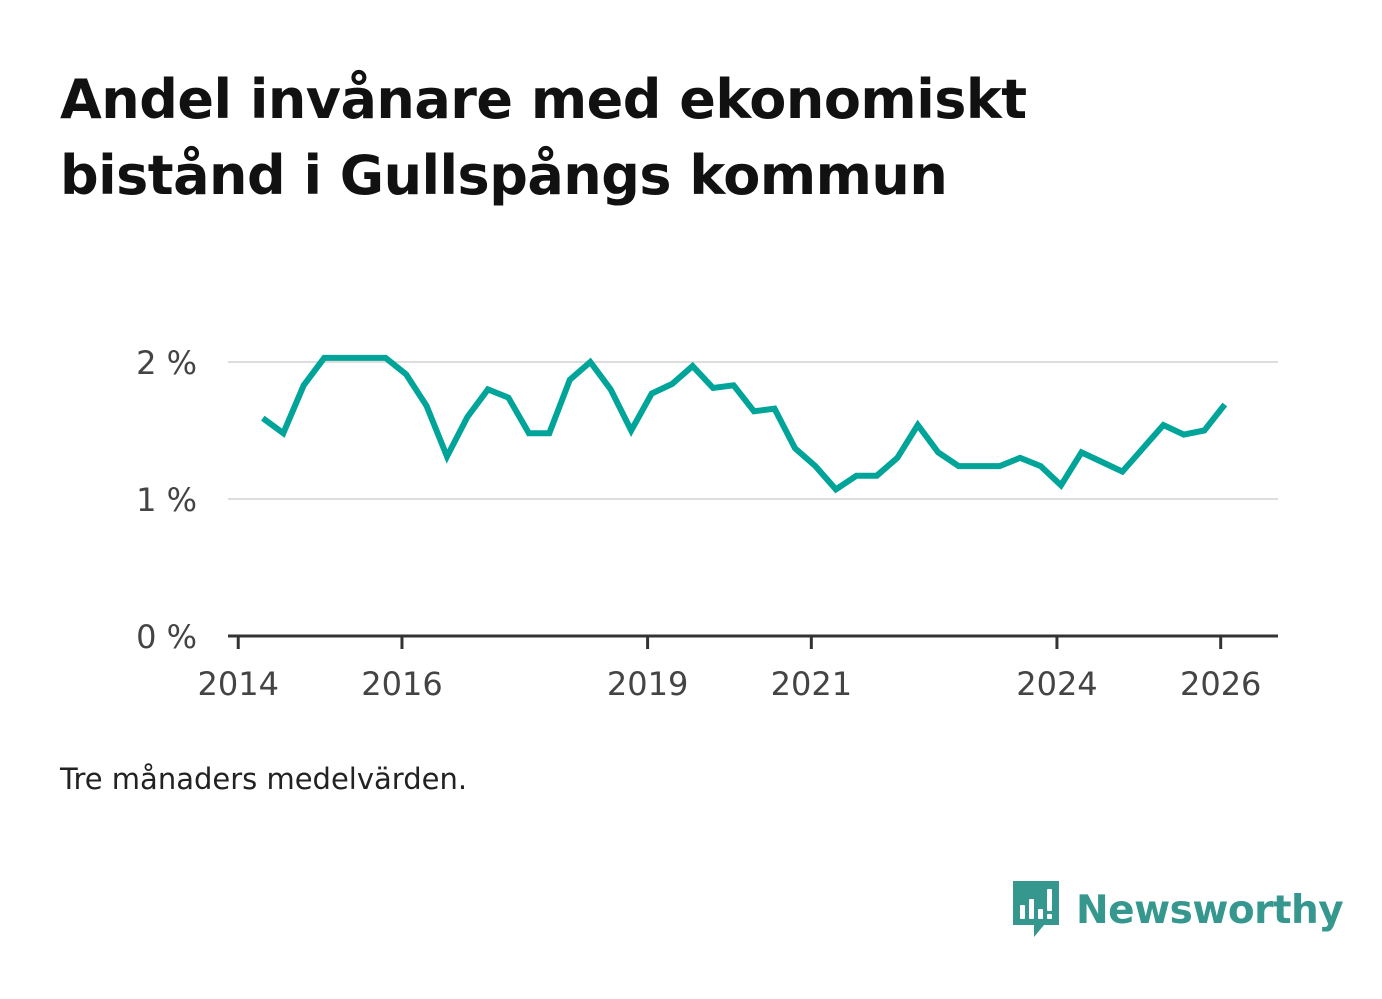 This screenshot has height=999, width=1382. Describe the element at coordinates (1220, 684) in the screenshot. I see `x-tick-label: 2026` at that location.